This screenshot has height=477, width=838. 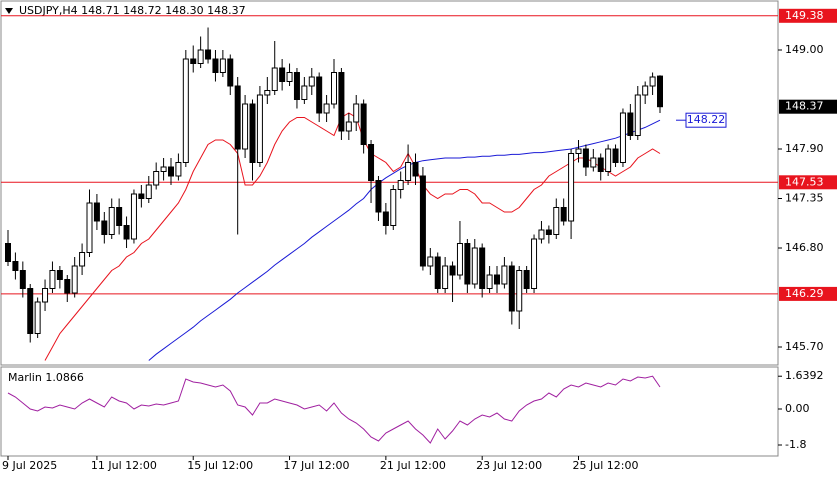 I want to click on menu-triangle, so click(x=9, y=11).